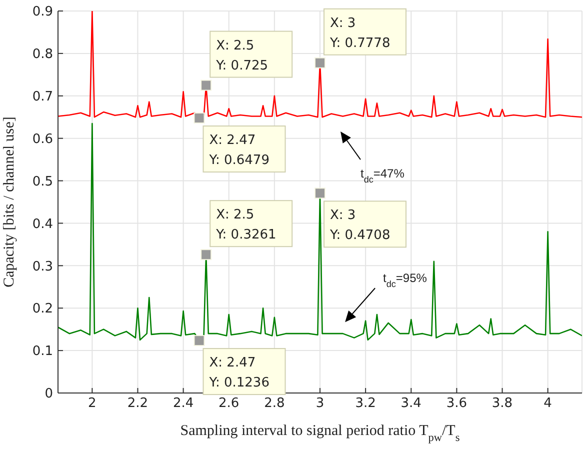 The image size is (584, 449). What do you see at coordinates (42, 139) in the screenshot?
I see `y-tick-label: 0.6` at bounding box center [42, 139].